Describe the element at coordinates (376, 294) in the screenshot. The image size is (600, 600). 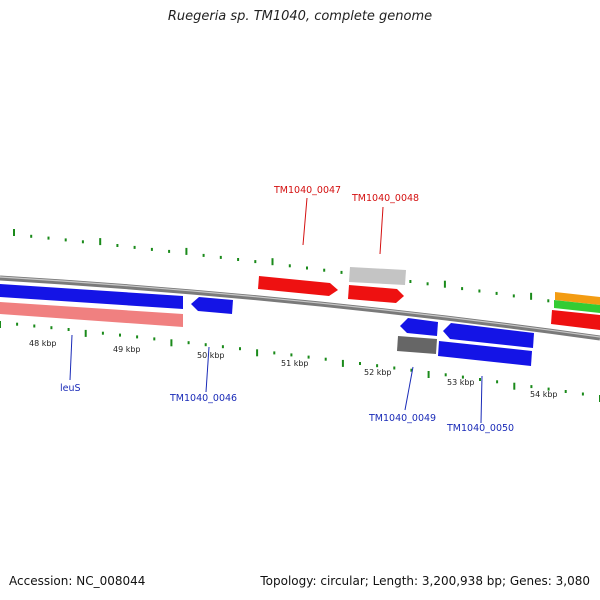
I see `gene-0048-feature` at that location.